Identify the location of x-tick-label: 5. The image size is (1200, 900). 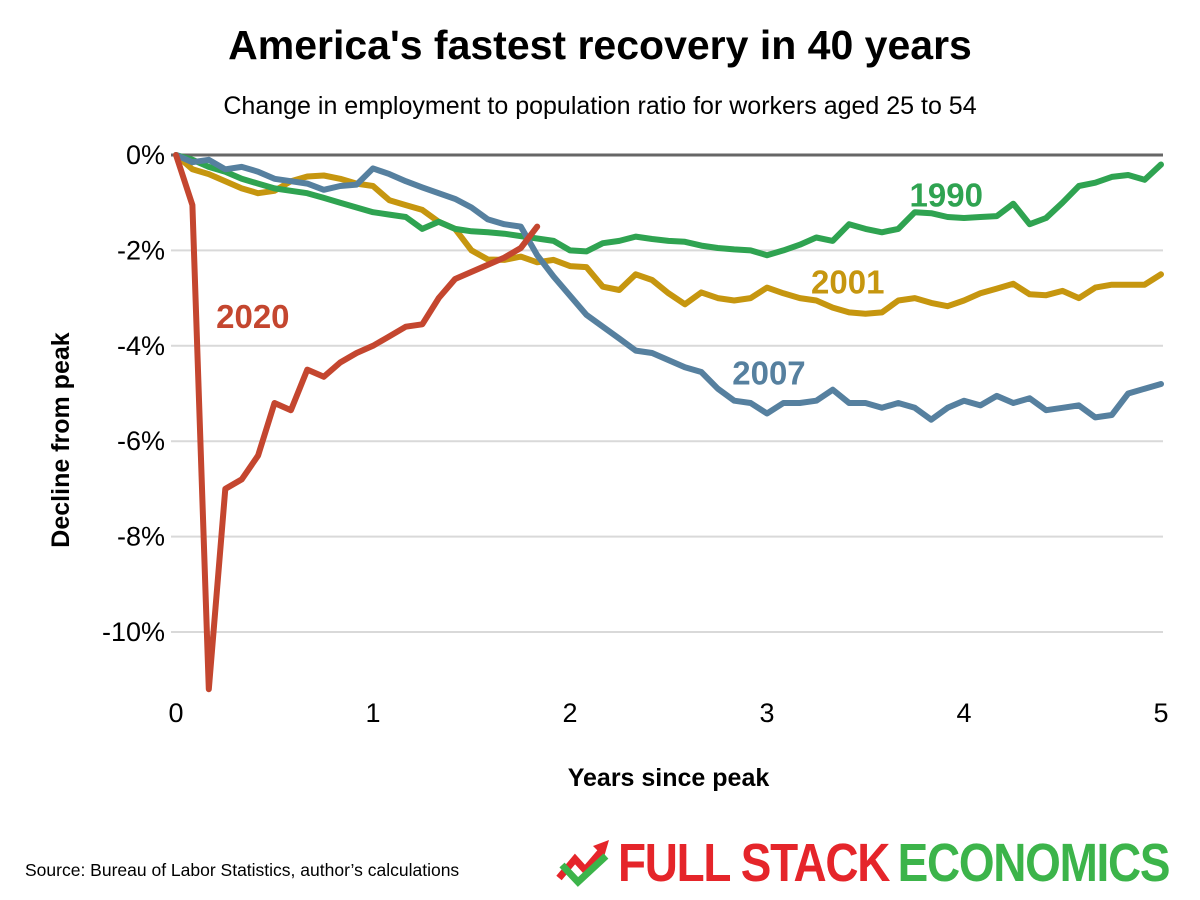
(1160, 713).